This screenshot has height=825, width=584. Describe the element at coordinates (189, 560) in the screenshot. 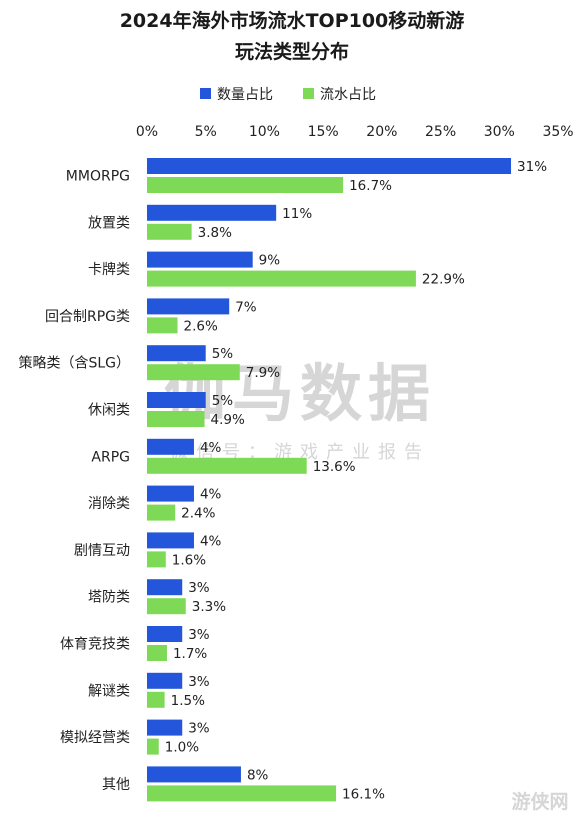

I see `data-label: 1.6%` at that location.